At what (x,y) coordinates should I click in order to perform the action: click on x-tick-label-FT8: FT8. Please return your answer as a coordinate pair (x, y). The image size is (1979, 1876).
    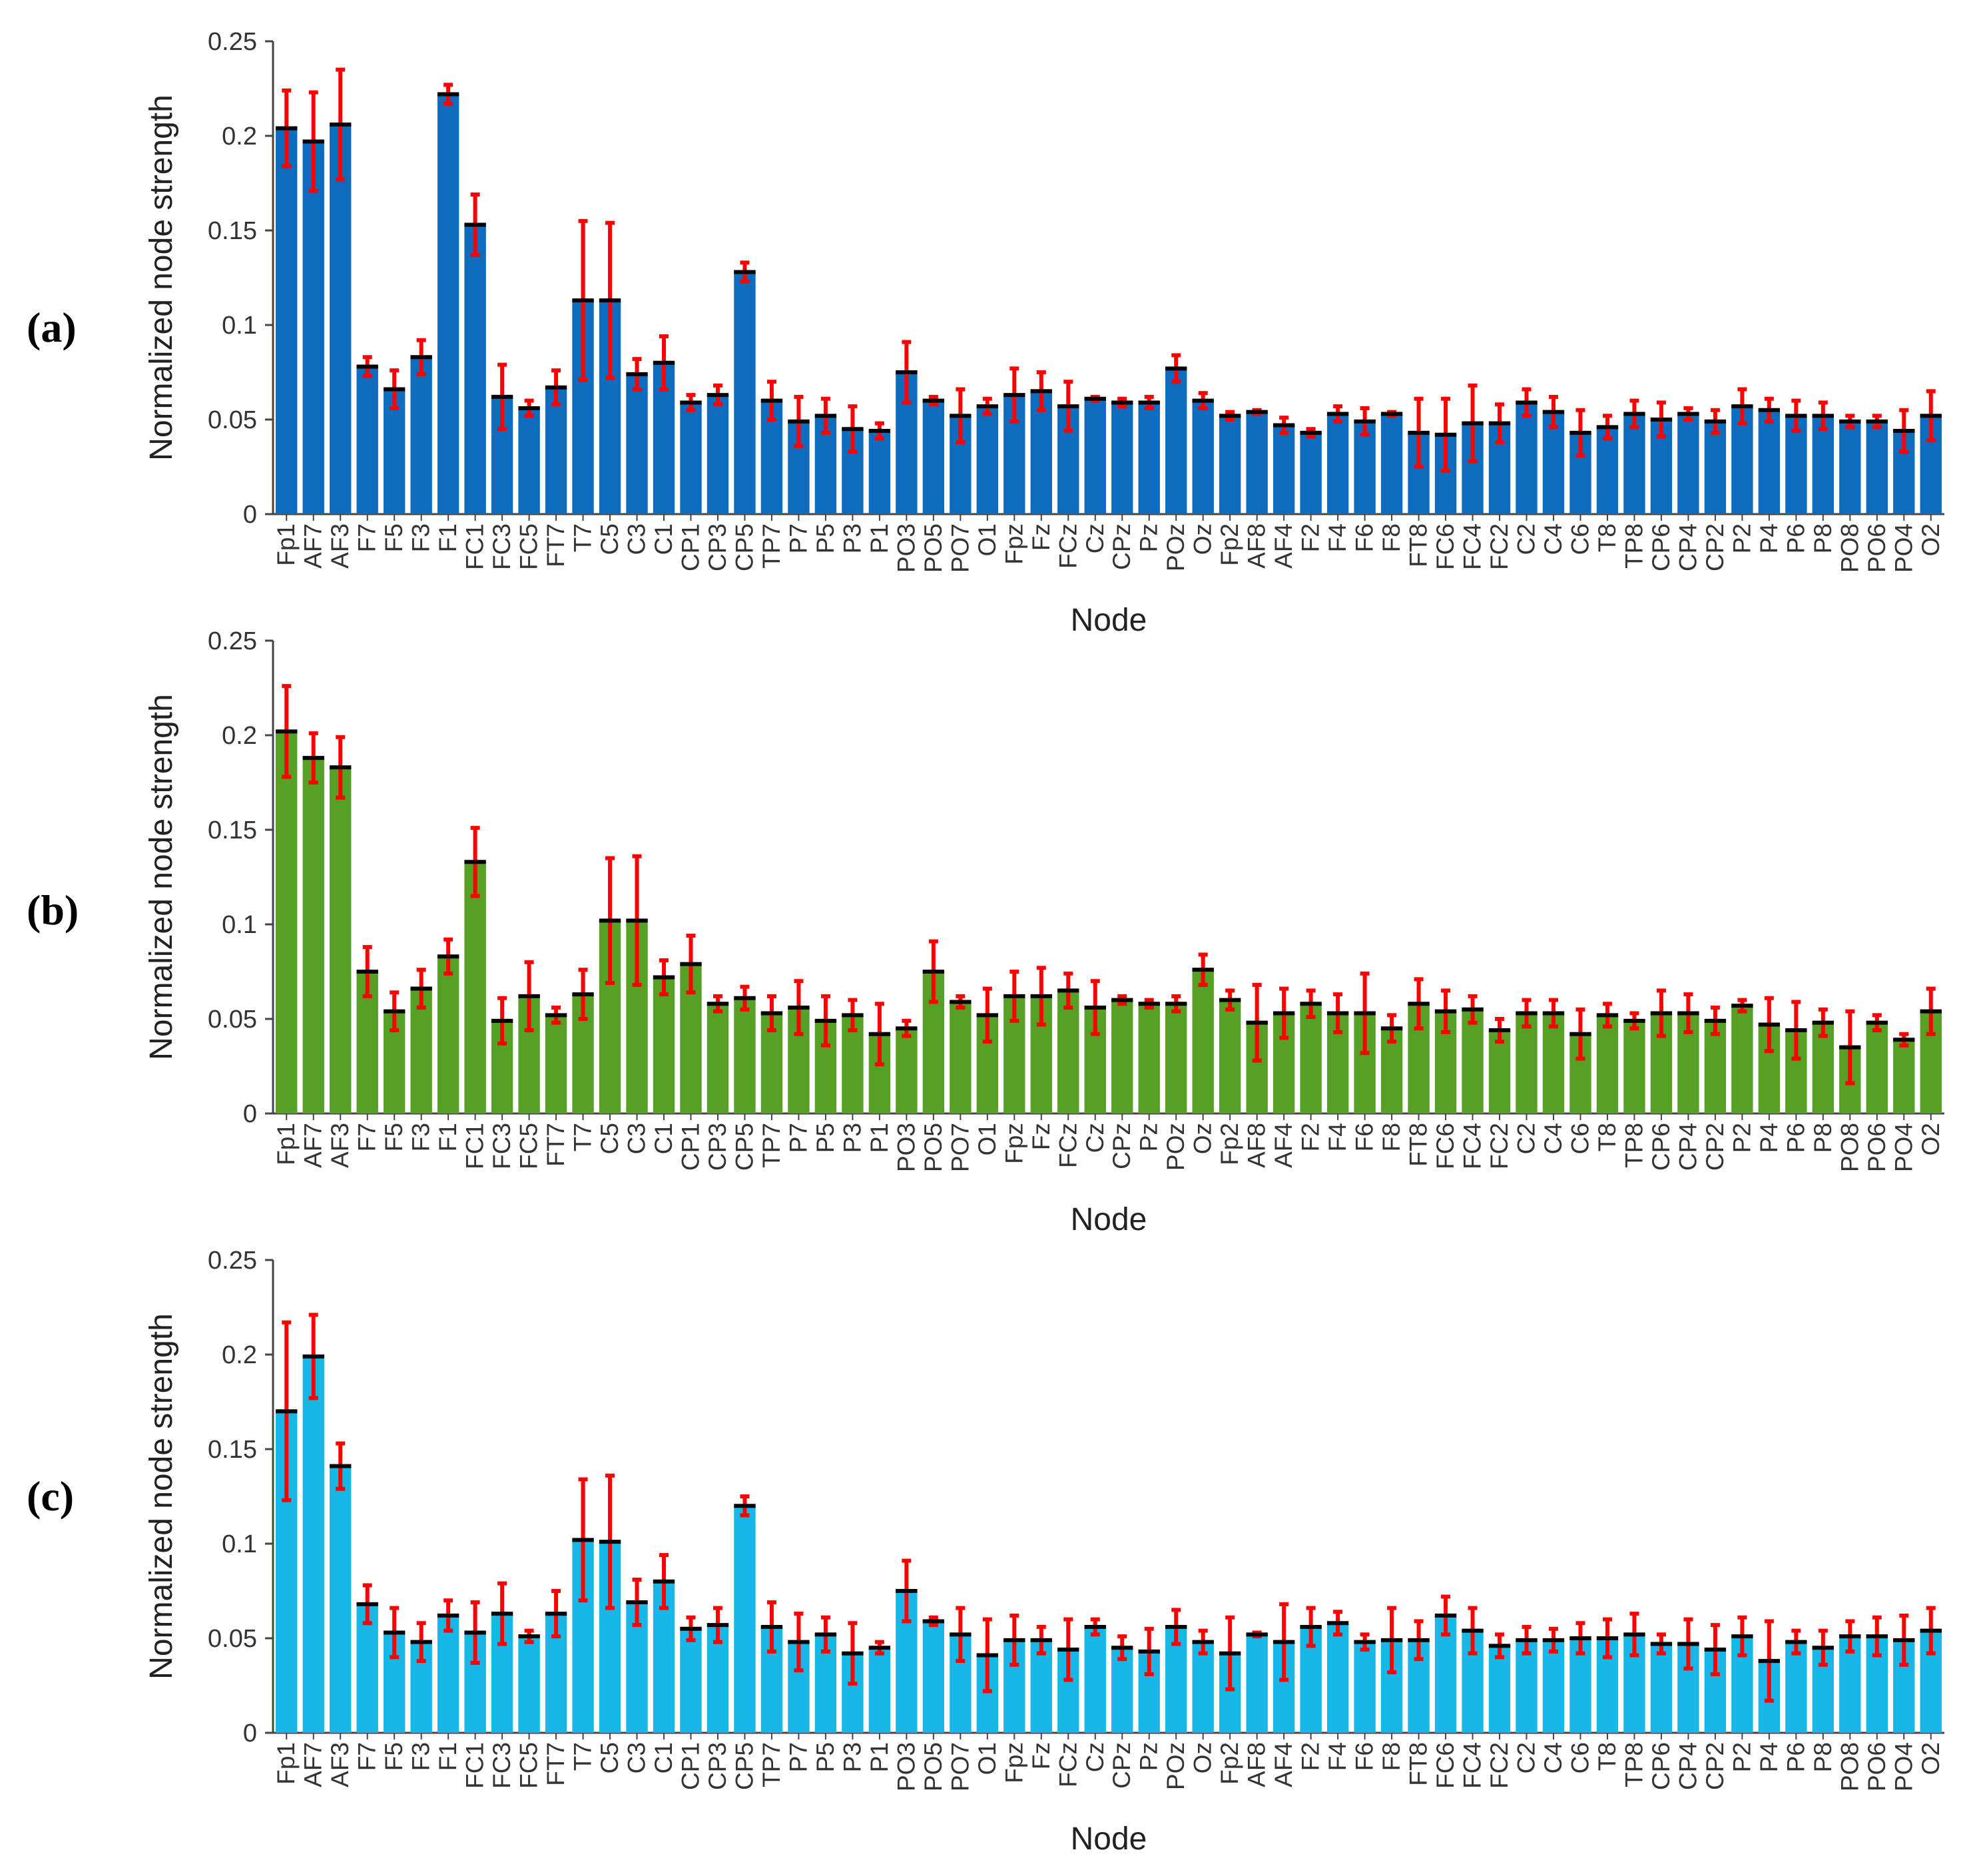
    Looking at the image, I should click on (1418, 1145).